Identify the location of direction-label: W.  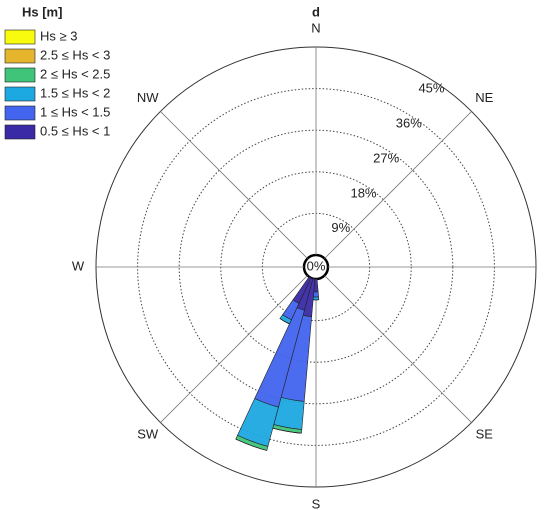
(78, 265).